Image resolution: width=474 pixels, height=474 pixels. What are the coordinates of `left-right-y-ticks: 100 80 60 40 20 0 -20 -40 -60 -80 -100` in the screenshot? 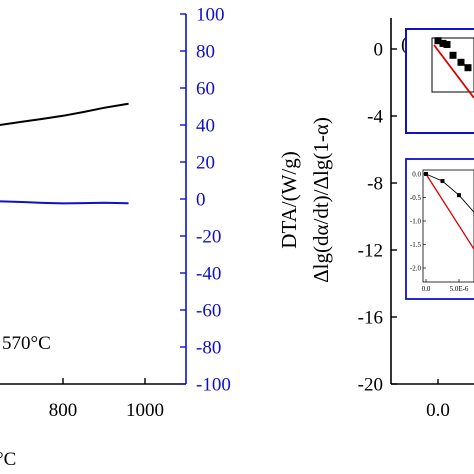 It's located at (205, 200).